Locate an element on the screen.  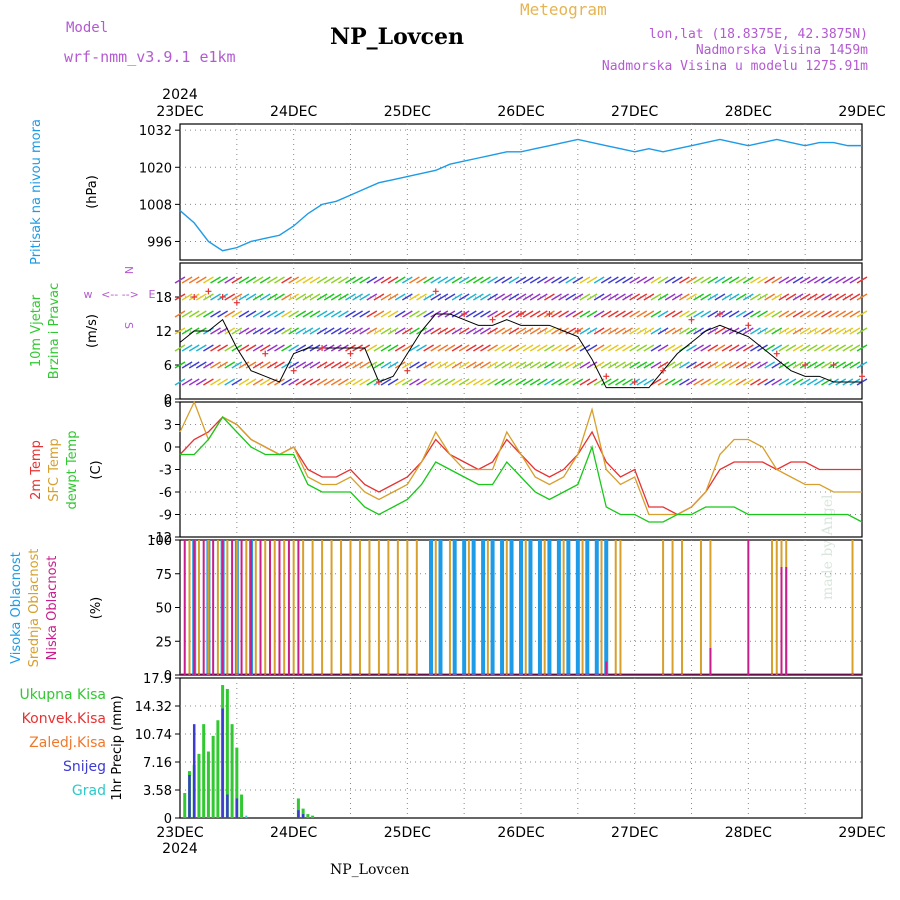
model-elevation-text: Nadmorska Visina u modelu 1275.91m is located at coordinates (734, 66).